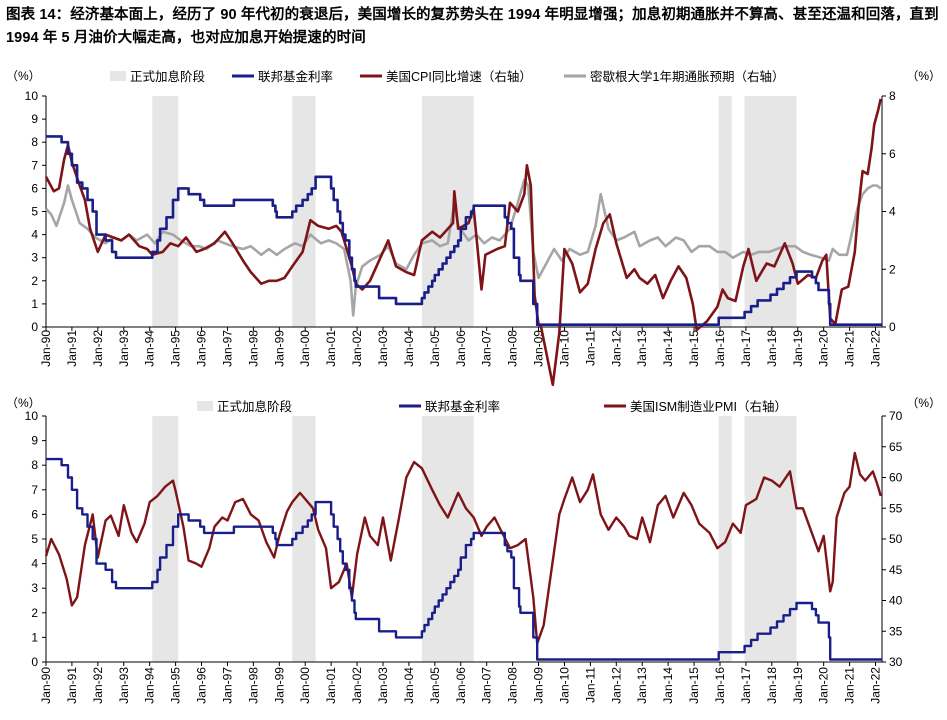 Image resolution: width=947 pixels, height=720 pixels. Describe the element at coordinates (331, 685) in the screenshot. I see `x-tick-label: Jan-01` at that location.